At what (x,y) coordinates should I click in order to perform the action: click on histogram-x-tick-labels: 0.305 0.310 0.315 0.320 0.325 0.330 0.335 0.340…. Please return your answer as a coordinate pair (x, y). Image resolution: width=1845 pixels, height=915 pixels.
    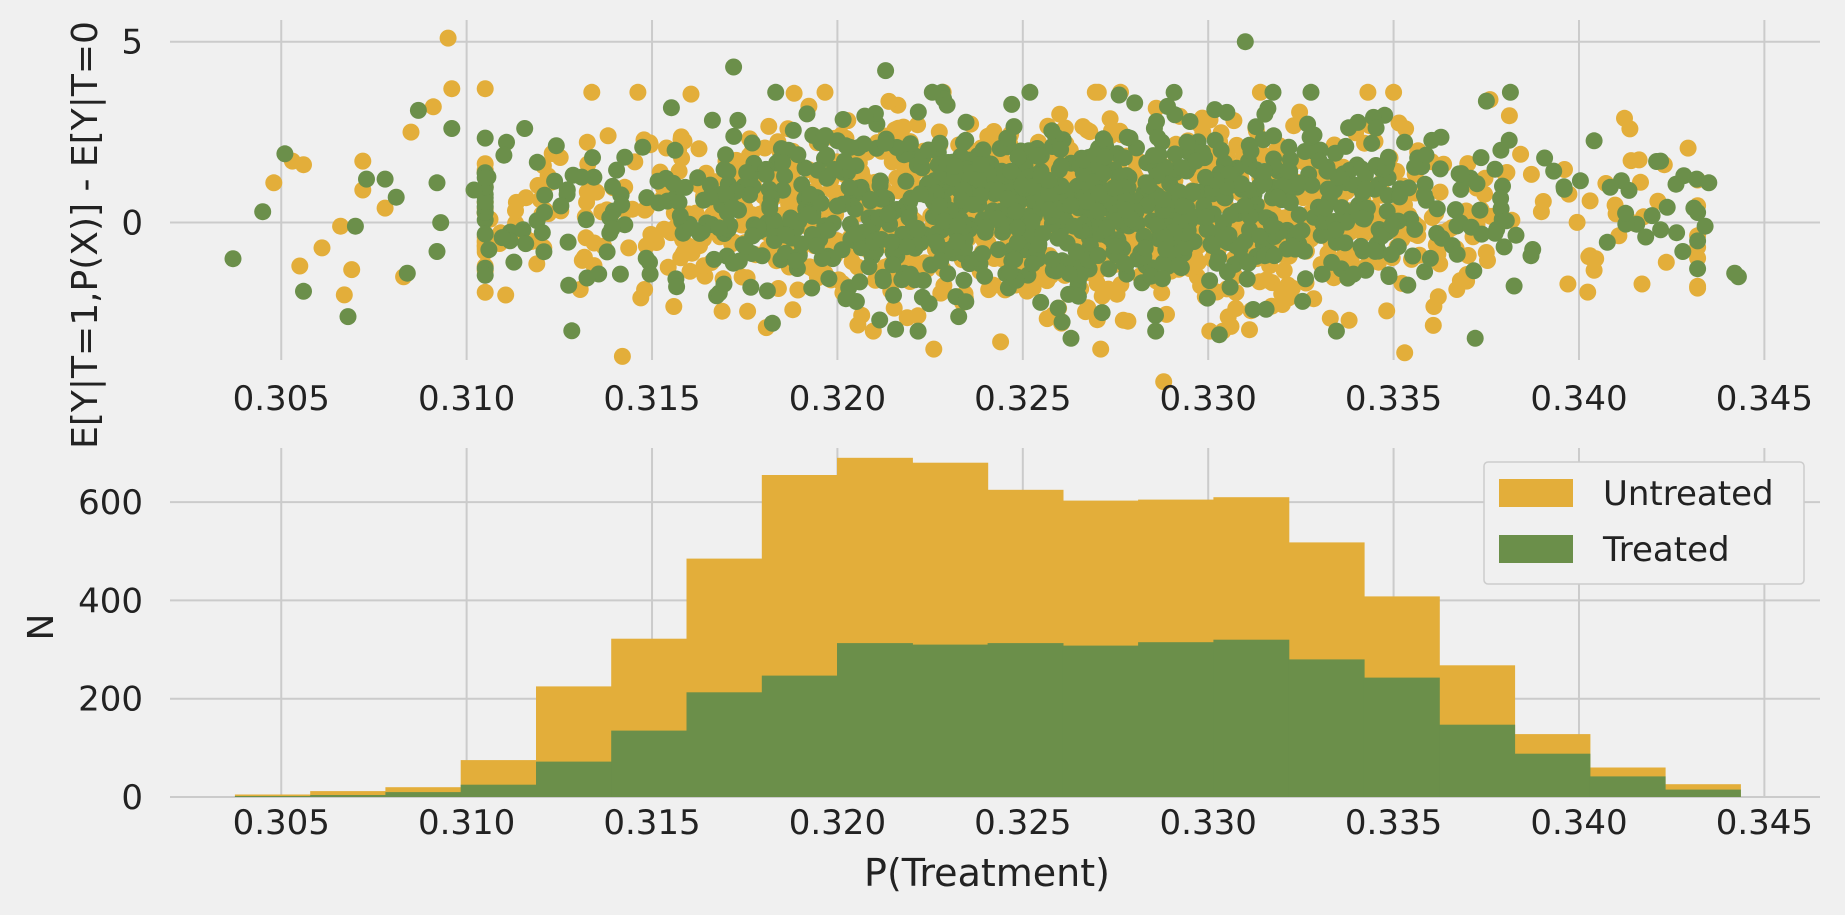
    Looking at the image, I should click on (1023, 823).